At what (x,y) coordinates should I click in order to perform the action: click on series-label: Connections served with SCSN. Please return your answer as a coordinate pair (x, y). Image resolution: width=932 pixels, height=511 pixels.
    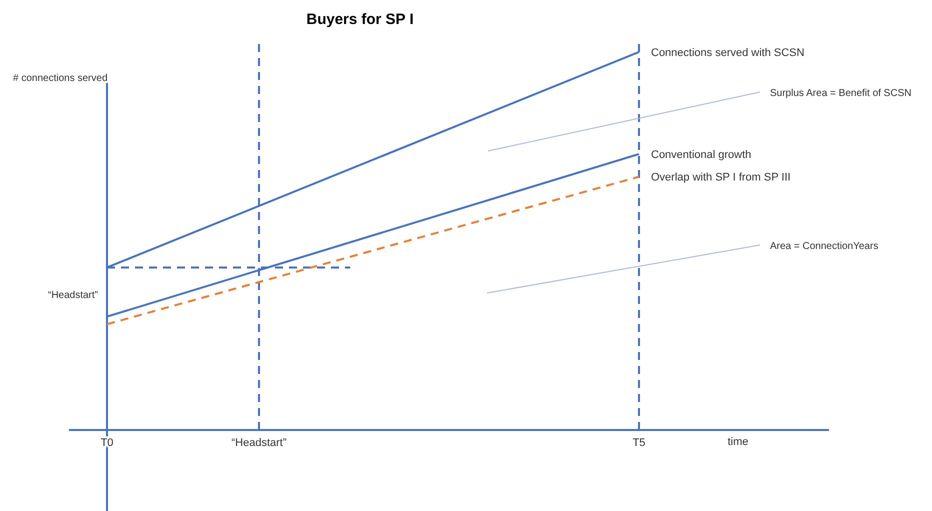
    Looking at the image, I should click on (728, 53).